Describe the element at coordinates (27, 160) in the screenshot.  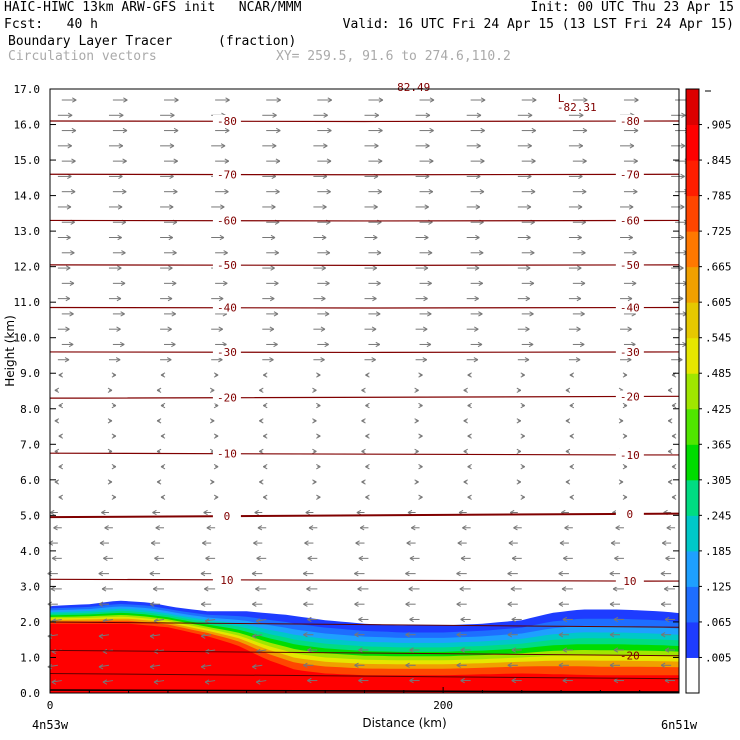
I see `y-tick-label: 15.0` at that location.